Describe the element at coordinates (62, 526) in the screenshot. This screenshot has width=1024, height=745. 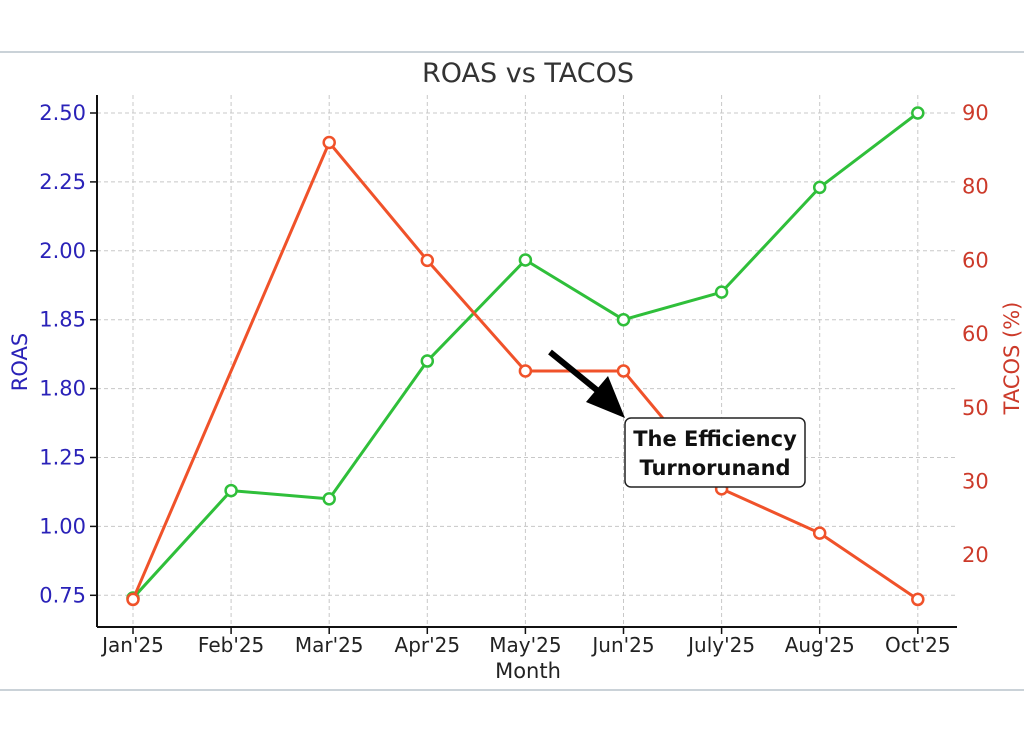
I see `left-tick-label: 1.00` at that location.